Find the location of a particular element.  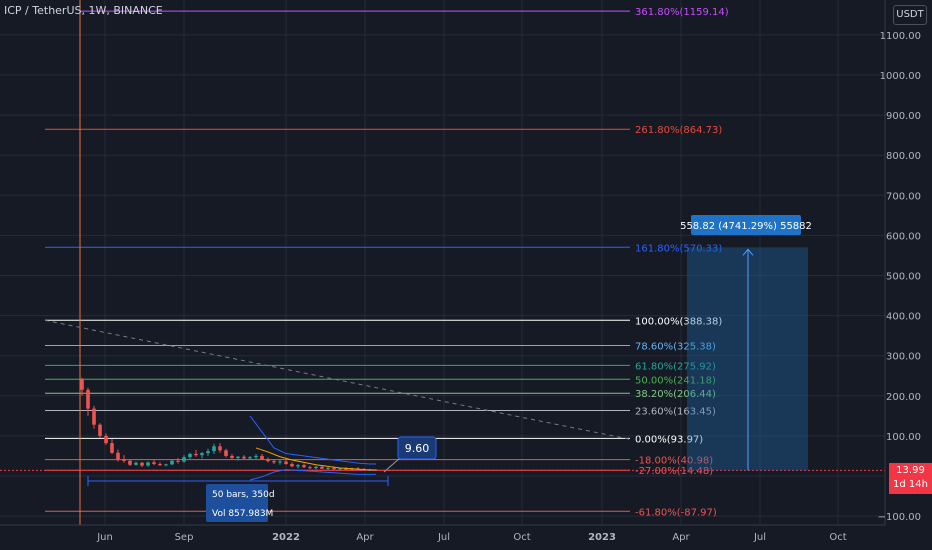

envelope-upper is located at coordinates (312, 440).